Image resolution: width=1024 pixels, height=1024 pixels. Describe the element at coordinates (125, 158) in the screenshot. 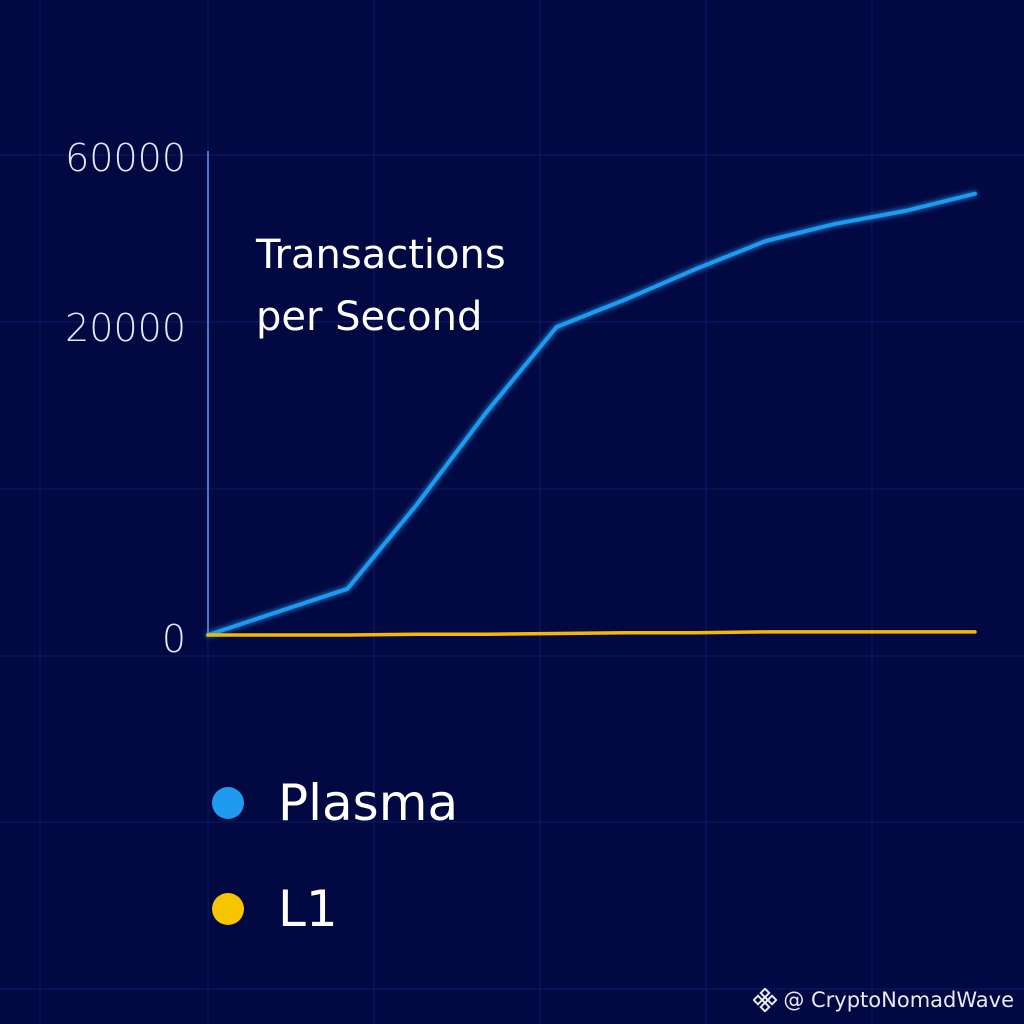

I see `y-tick-label-60000: 60000` at that location.